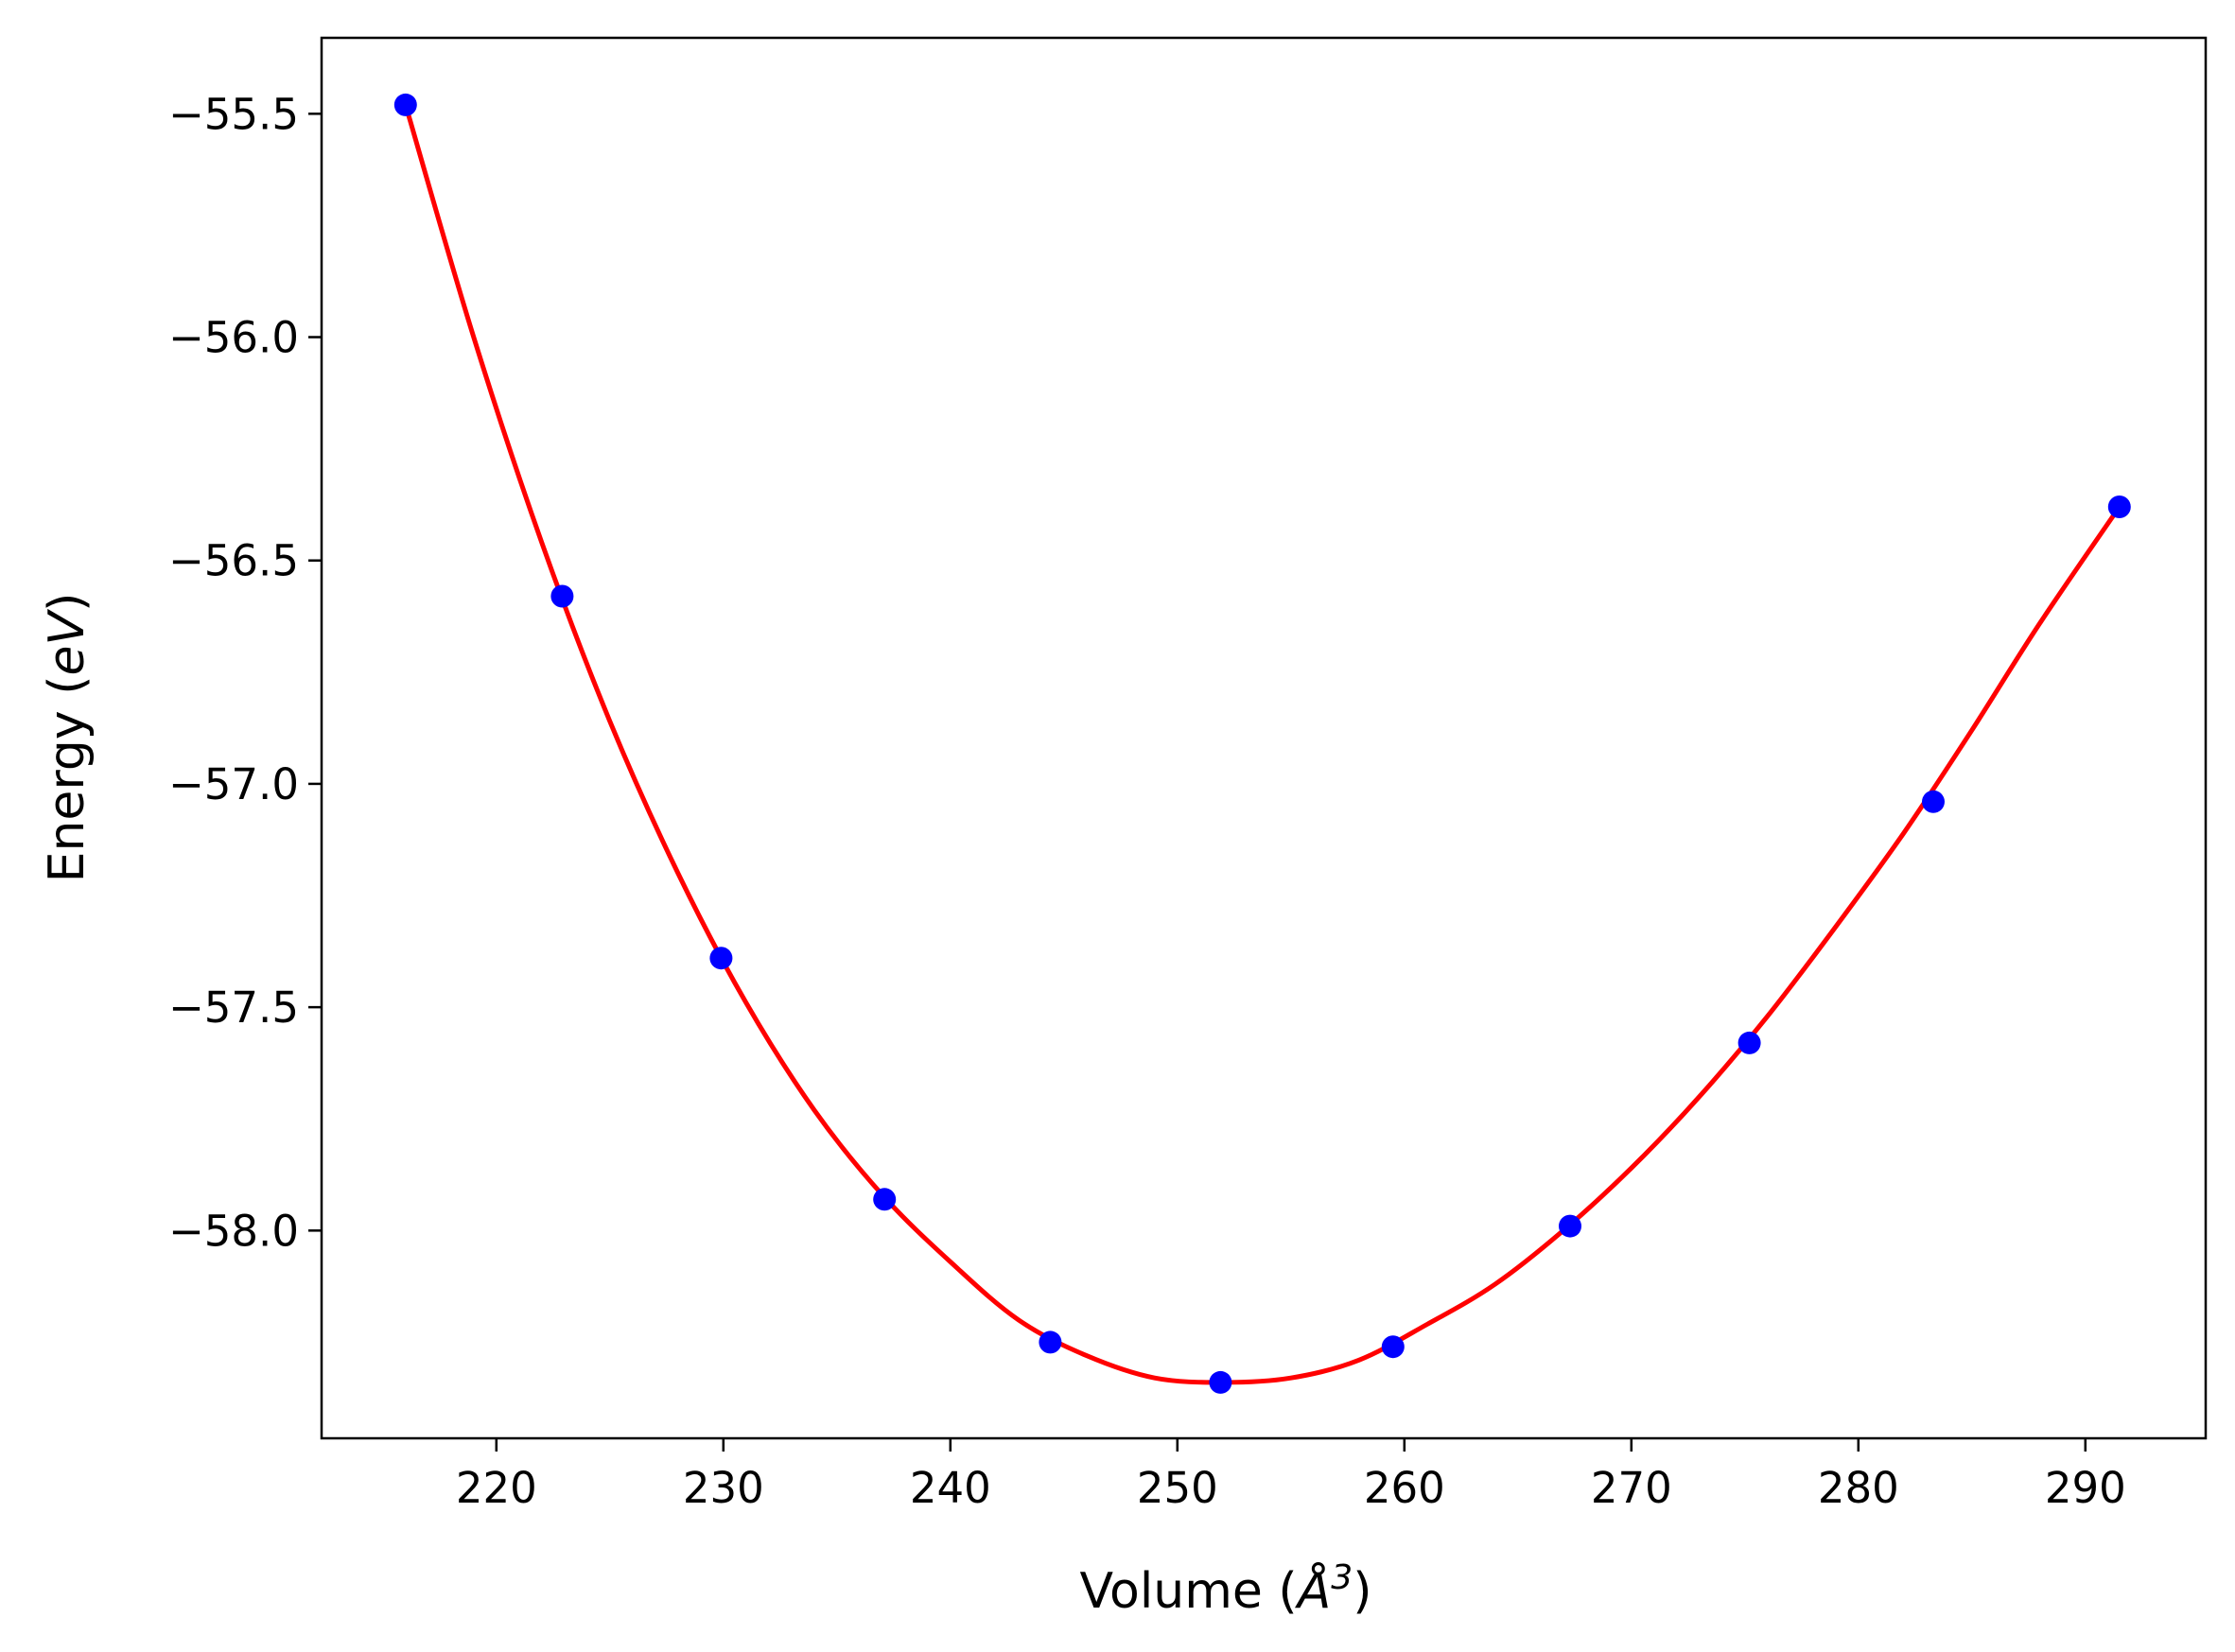 The height and width of the screenshot is (1652, 2235). I want to click on x-tick-label: 240, so click(950, 1488).